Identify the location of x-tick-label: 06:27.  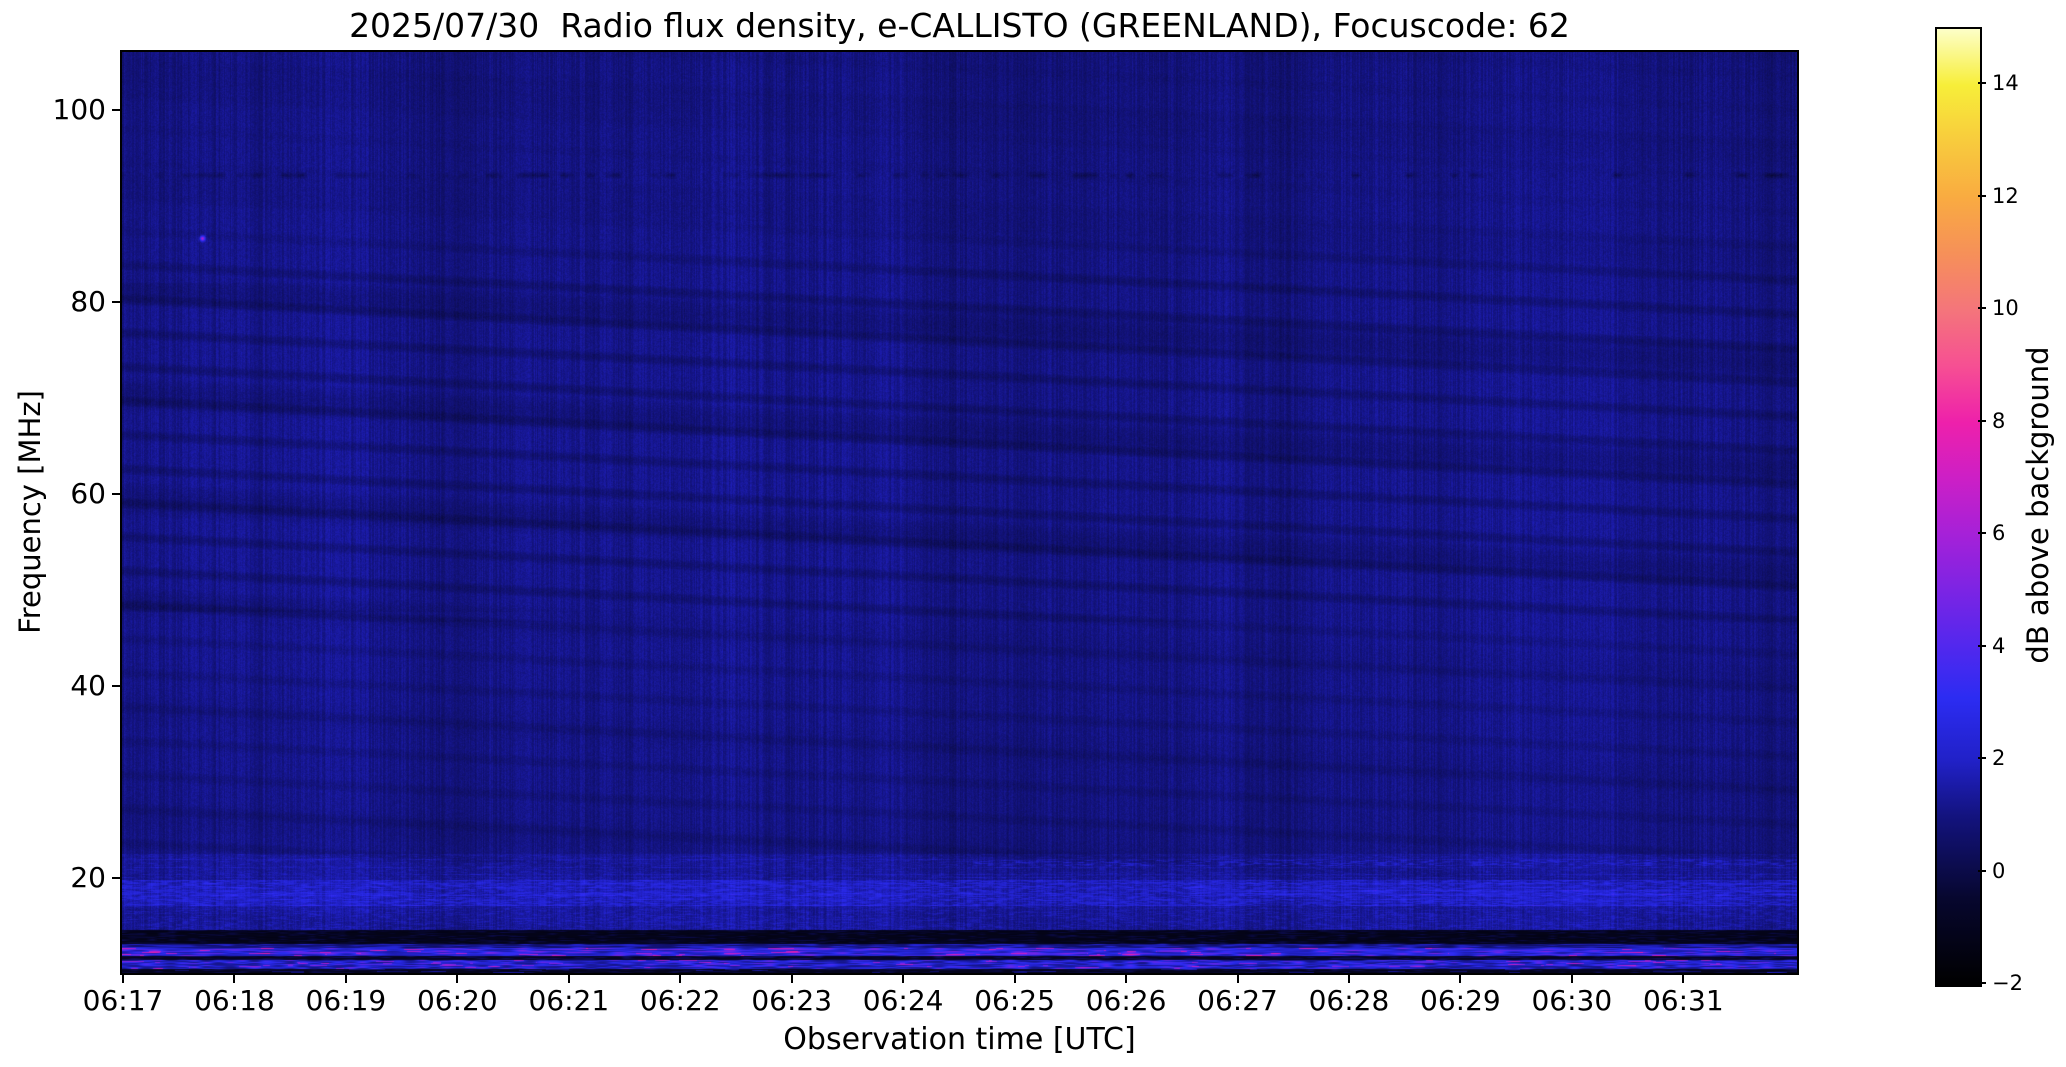
(1237, 1000).